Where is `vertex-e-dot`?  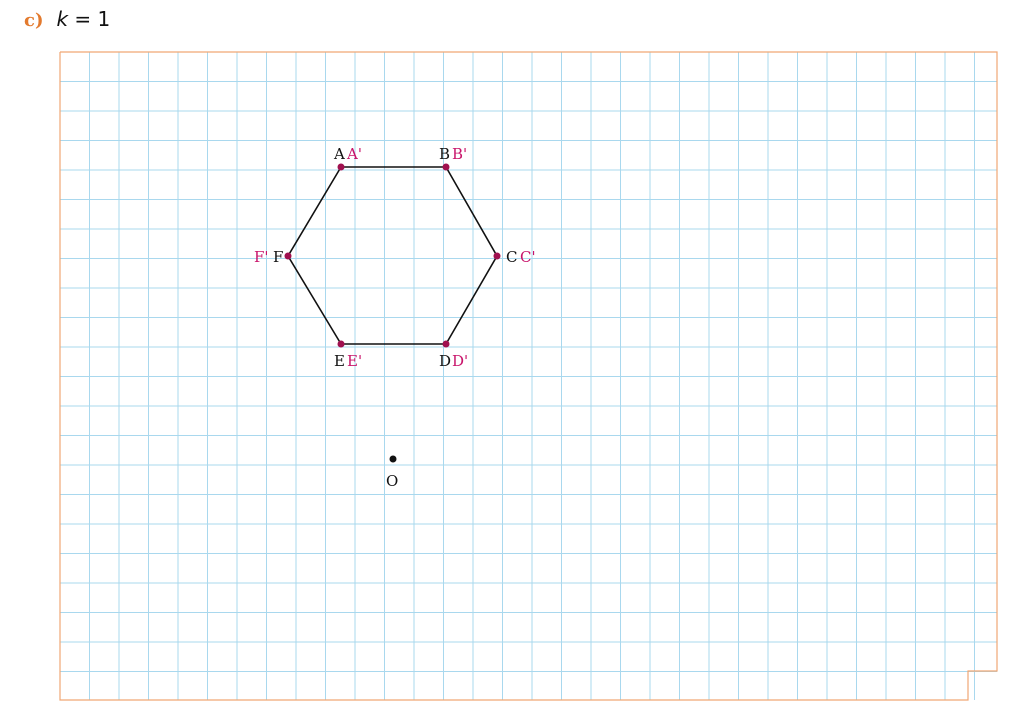 vertex-e-dot is located at coordinates (341, 344).